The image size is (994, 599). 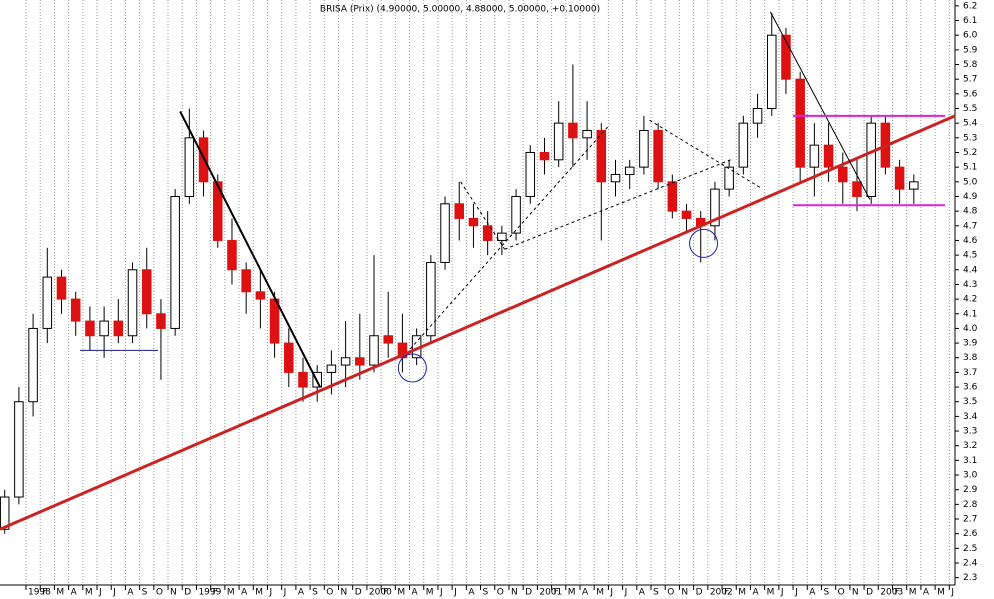 I want to click on y-tick-label: 3.6, so click(x=970, y=388).